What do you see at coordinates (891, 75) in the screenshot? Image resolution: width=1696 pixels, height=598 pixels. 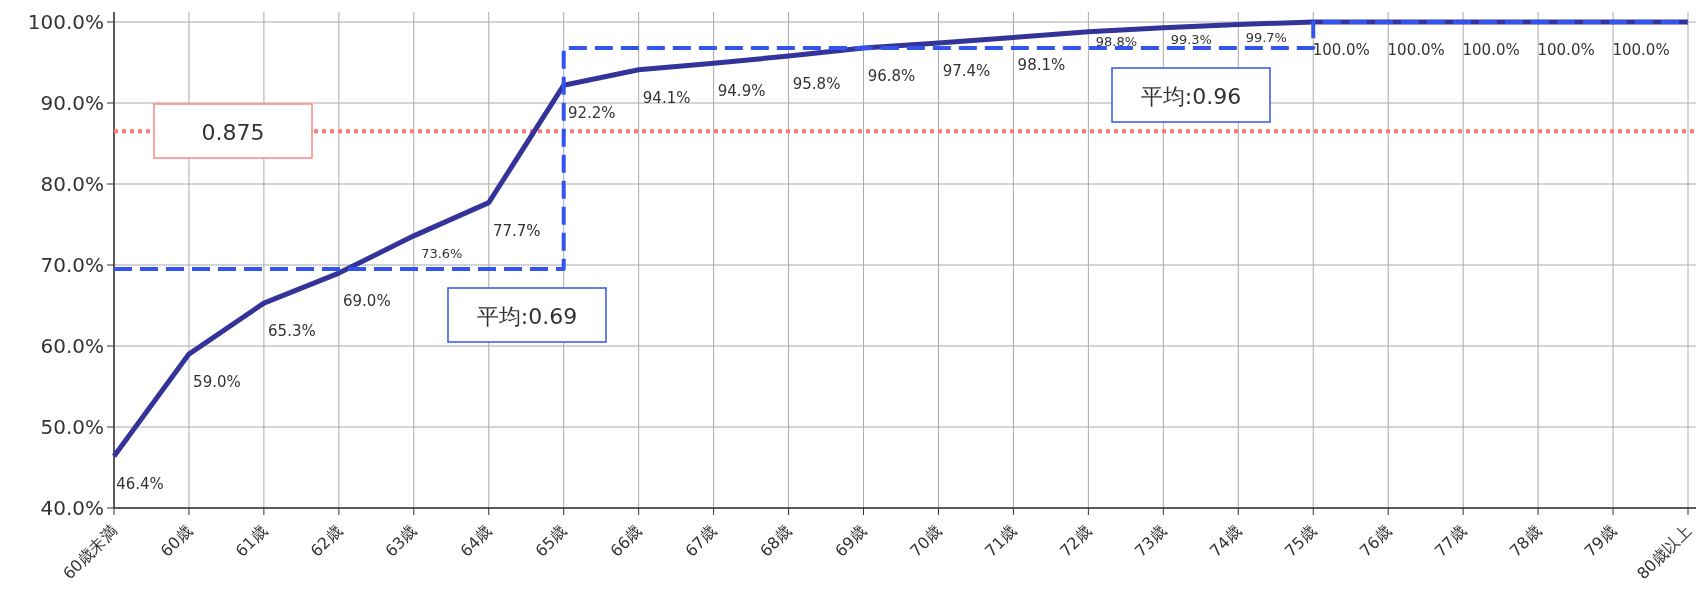 I see `data-label: 96.8%` at bounding box center [891, 75].